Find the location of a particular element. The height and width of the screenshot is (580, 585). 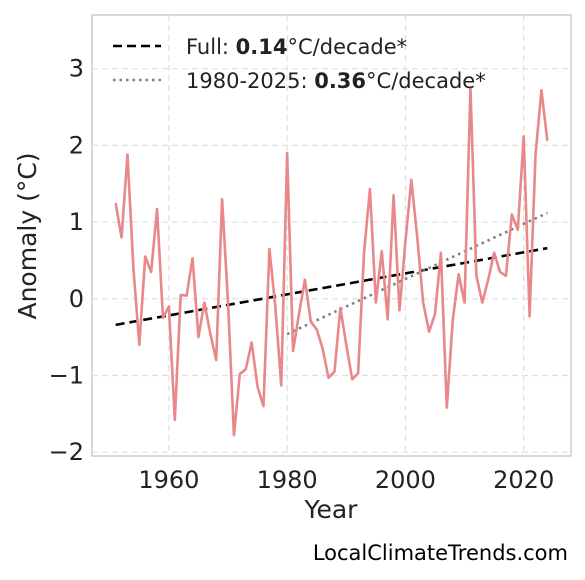

x-tick-labels: 1960 1980 2000 2020 is located at coordinates (346, 480).